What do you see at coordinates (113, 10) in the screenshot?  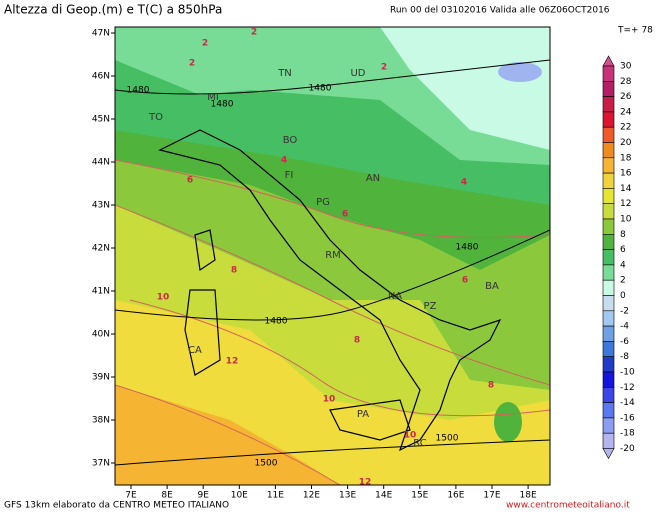 I see `title: Altezza di Geop.(m) e T(C) a 850hPa` at bounding box center [113, 10].